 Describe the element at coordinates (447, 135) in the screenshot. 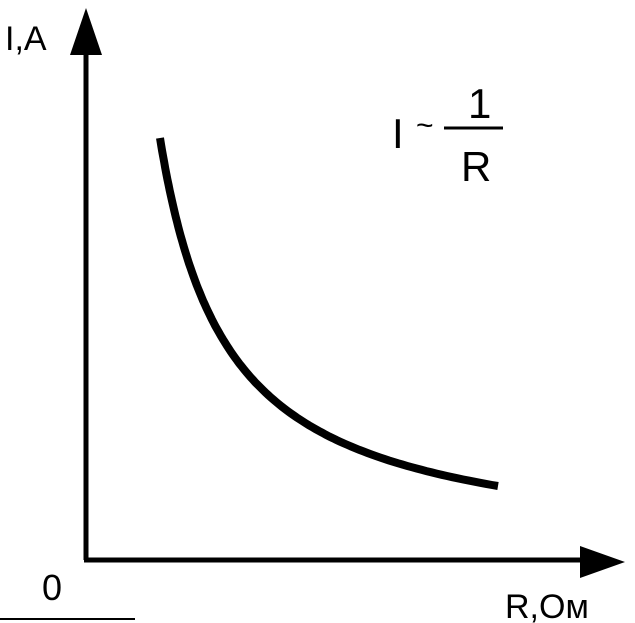

I see `formula: I ~ 1 R` at that location.